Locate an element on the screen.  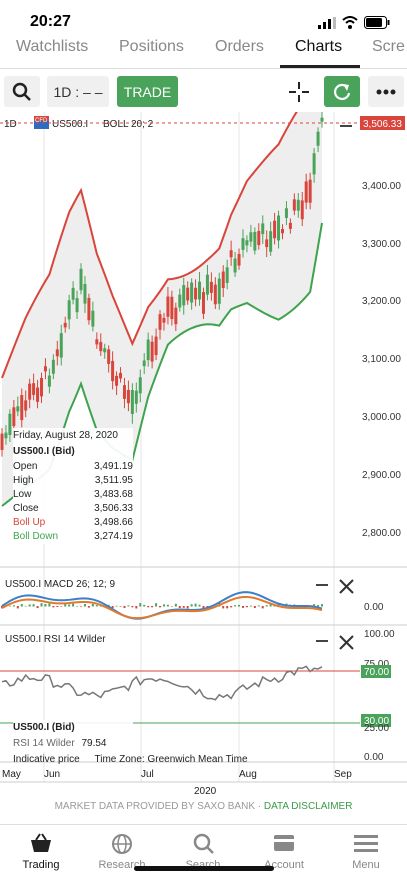
refresh-button is located at coordinates (342, 91).